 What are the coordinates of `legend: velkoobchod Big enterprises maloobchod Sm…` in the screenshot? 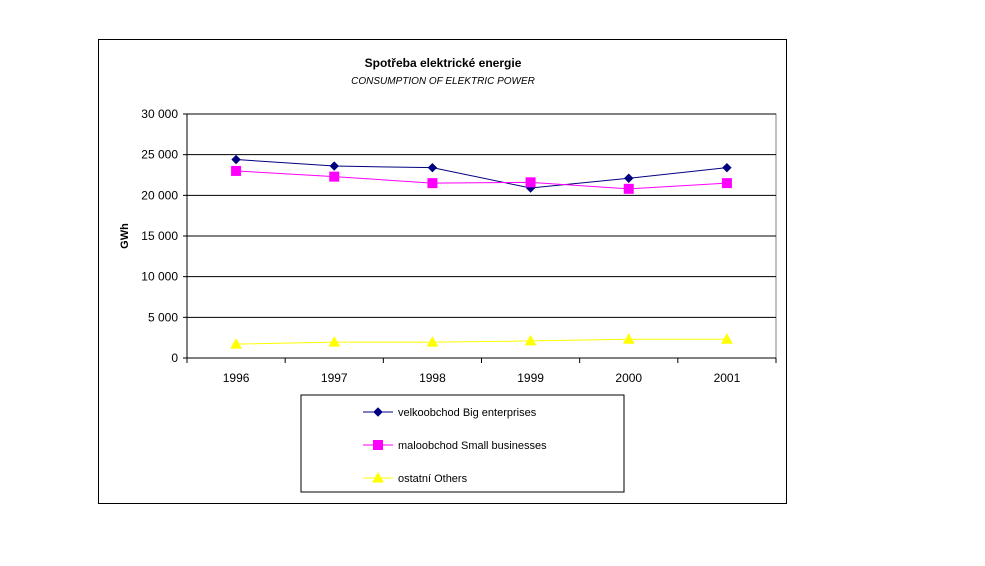 It's located at (462, 443).